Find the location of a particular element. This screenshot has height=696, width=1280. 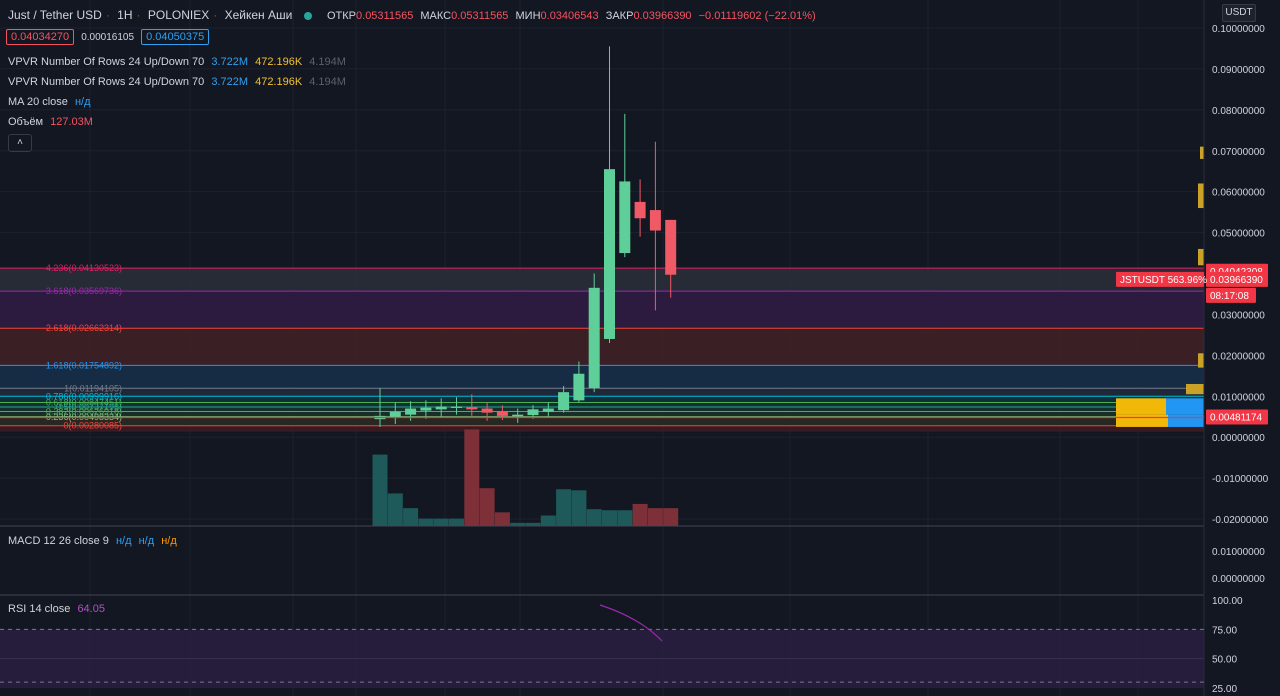

price-axis-label: 0.02000000 is located at coordinates (1238, 356).